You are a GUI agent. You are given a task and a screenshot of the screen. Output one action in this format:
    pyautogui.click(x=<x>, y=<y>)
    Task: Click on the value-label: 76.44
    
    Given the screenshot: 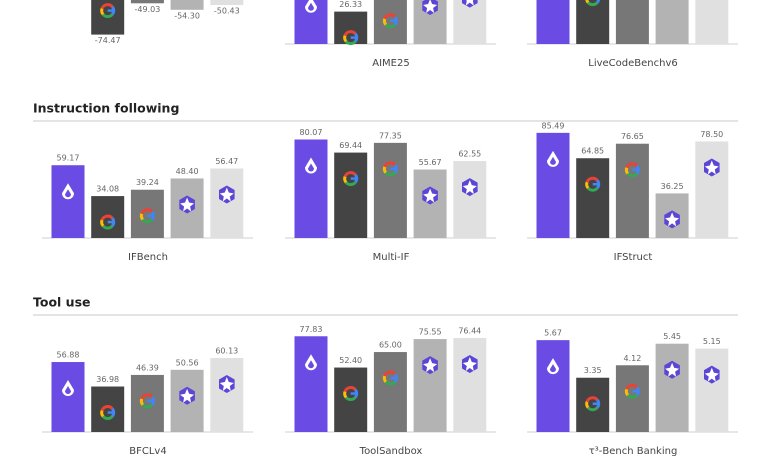 What is the action you would take?
    pyautogui.click(x=469, y=330)
    